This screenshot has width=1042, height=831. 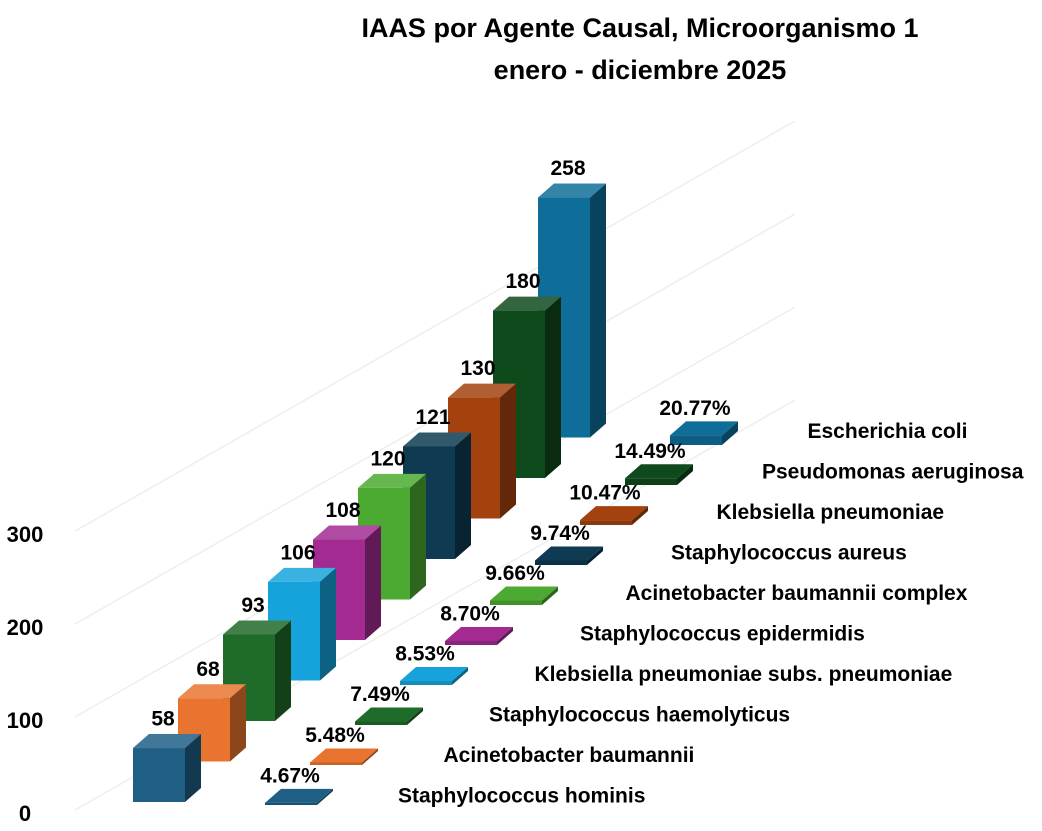 What do you see at coordinates (335, 735) in the screenshot?
I see `data-label: 5.48%` at bounding box center [335, 735].